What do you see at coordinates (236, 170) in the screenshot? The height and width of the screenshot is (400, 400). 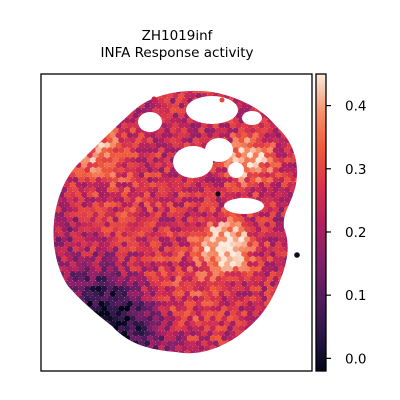 I see `tissue-hole` at bounding box center [236, 170].